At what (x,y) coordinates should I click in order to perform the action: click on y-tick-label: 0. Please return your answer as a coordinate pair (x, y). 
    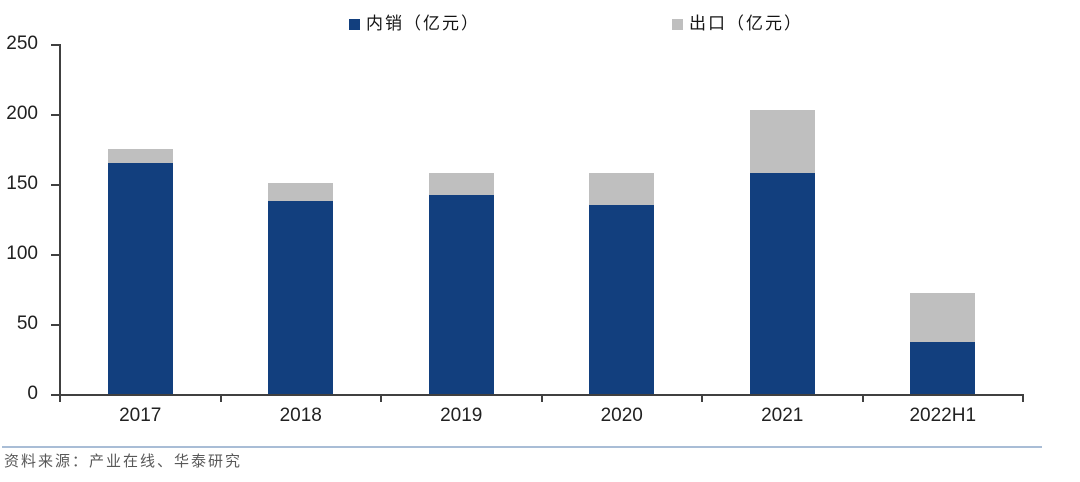
    Looking at the image, I should click on (32, 393).